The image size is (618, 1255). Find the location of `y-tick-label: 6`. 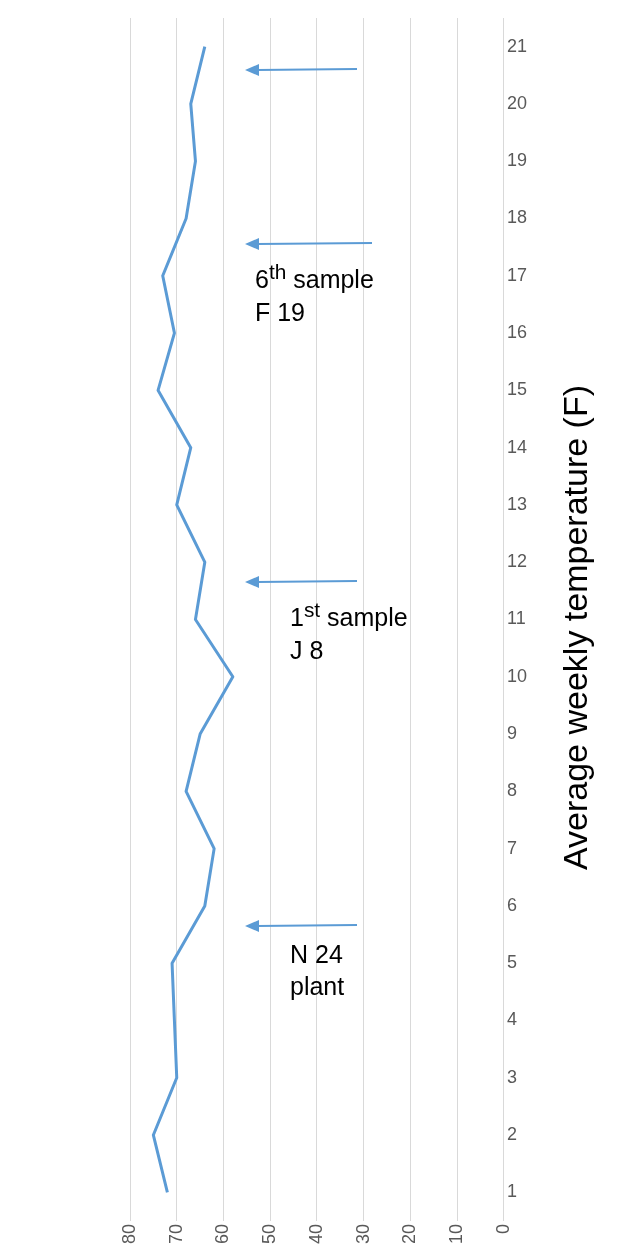

y-tick-label: 6 is located at coordinates (511, 904).